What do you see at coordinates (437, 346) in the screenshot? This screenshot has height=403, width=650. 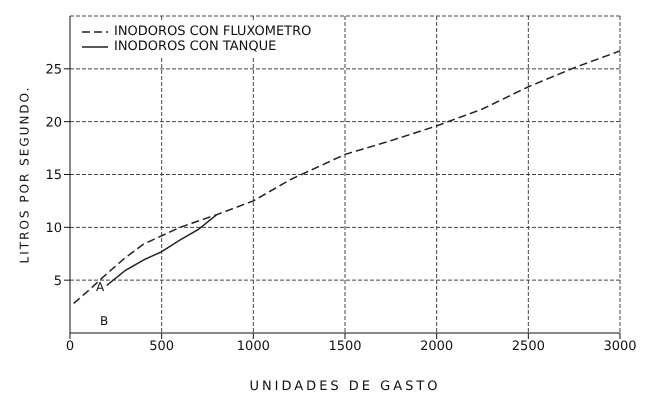 I see `x-tick-label: 2000` at bounding box center [437, 346].